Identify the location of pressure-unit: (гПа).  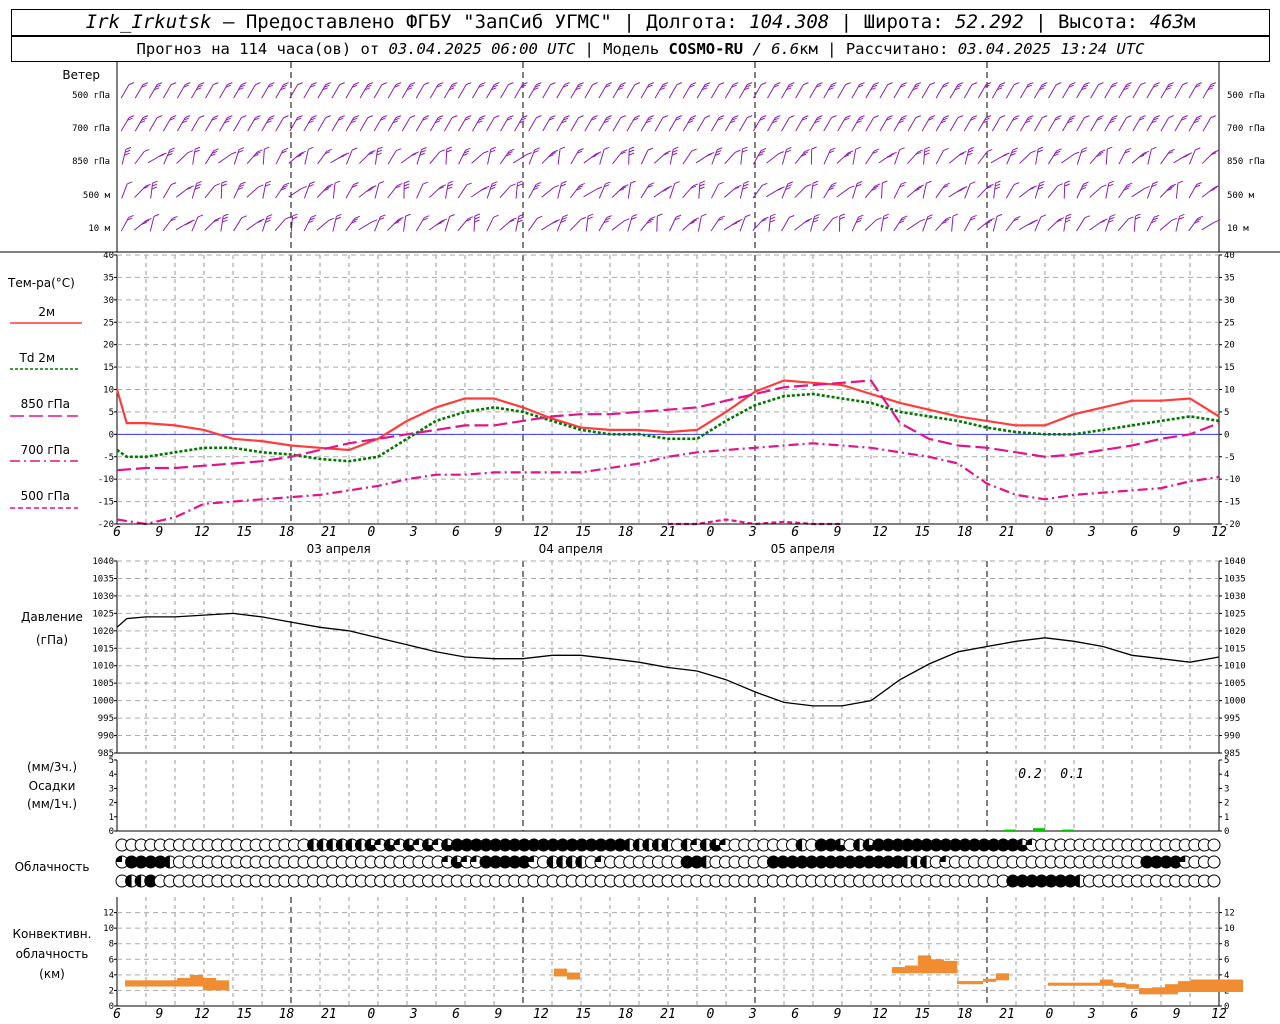
(52, 640).